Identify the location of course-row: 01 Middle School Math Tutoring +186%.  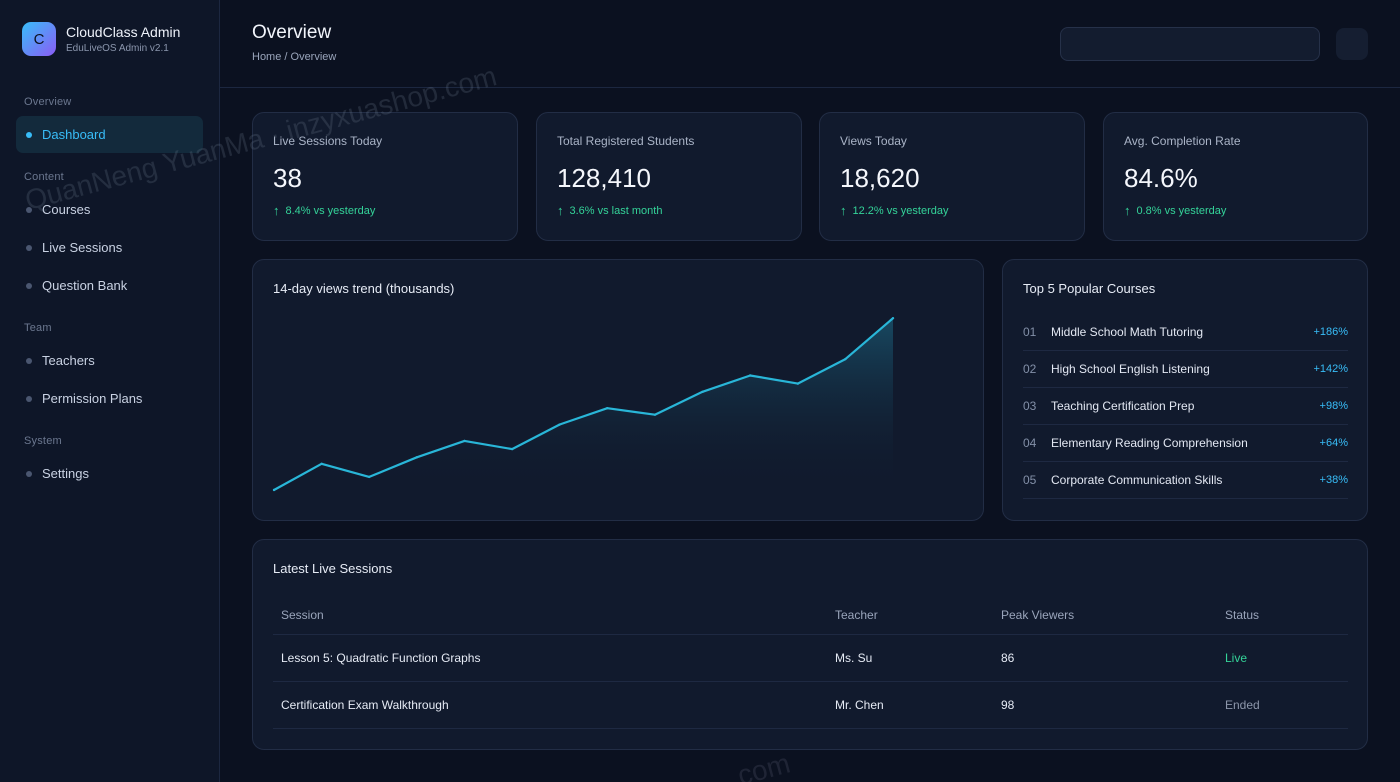
(1185, 332).